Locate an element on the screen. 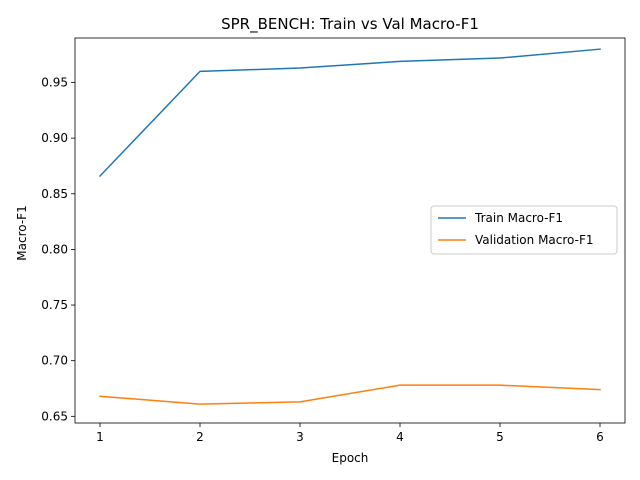 Image resolution: width=640 pixels, height=480 pixels. y-tick-label: 0.65 is located at coordinates (54, 416).